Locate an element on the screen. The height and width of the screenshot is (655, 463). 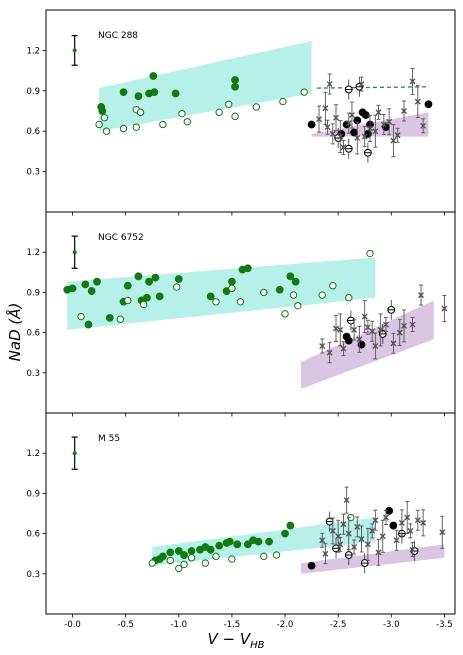
rgb-band is located at coordinates (264, 541).